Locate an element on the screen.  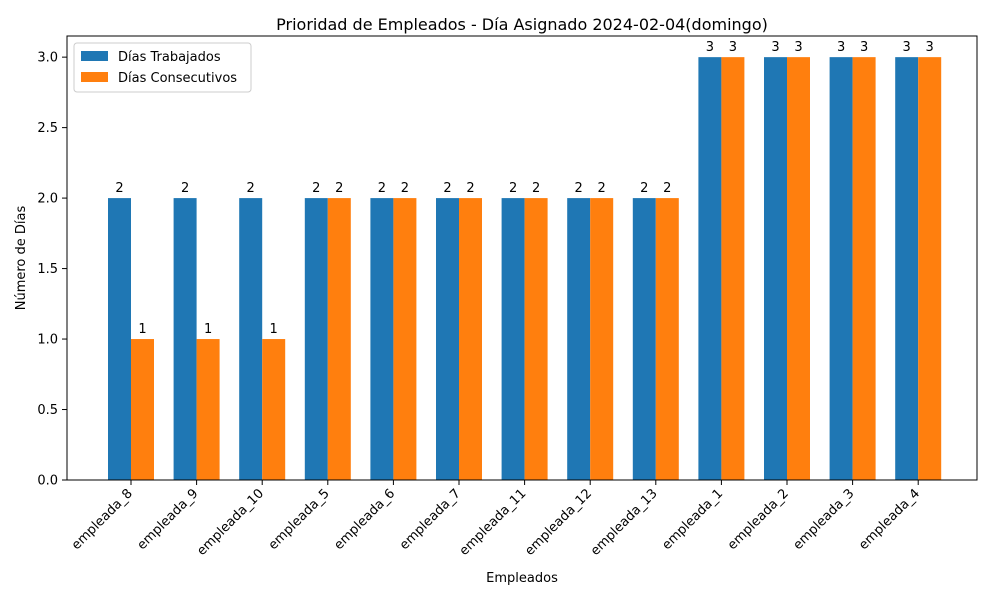
y-tick-label: 2.5 is located at coordinates (47, 128).